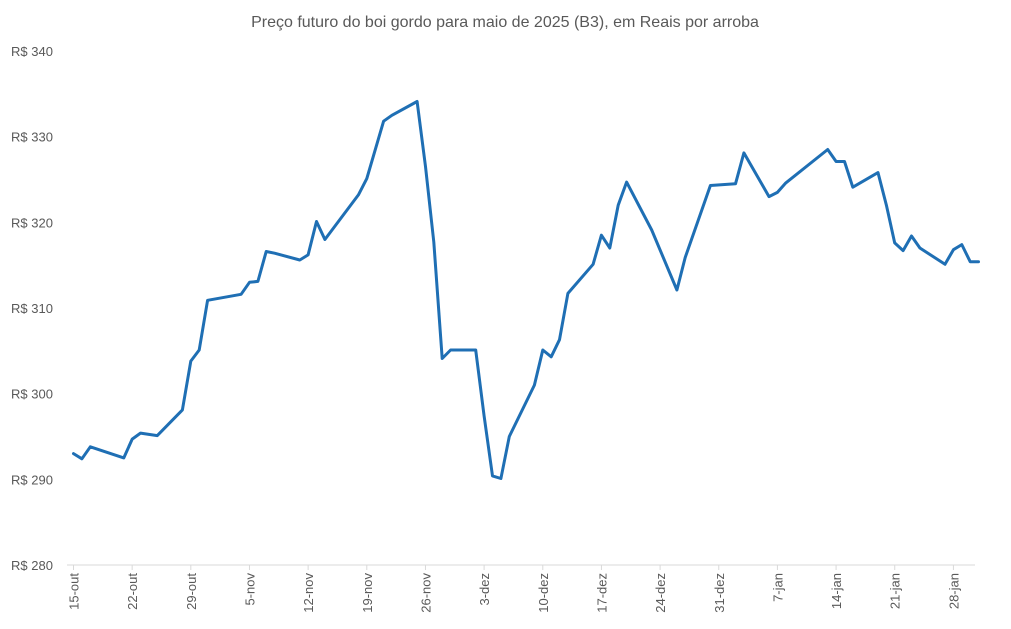  What do you see at coordinates (953, 591) in the screenshot?
I see `x-tick-label: 28-jan` at bounding box center [953, 591].